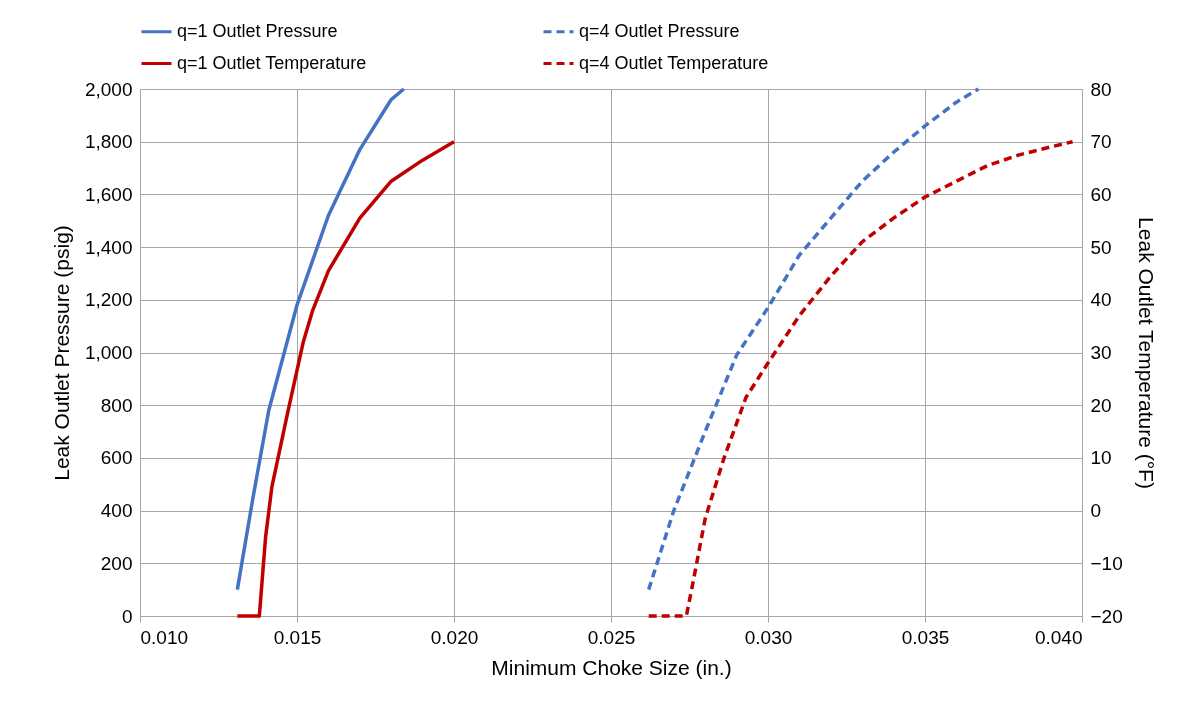  What do you see at coordinates (768, 637) in the screenshot?
I see `x-tick-label: 0.030` at bounding box center [768, 637].